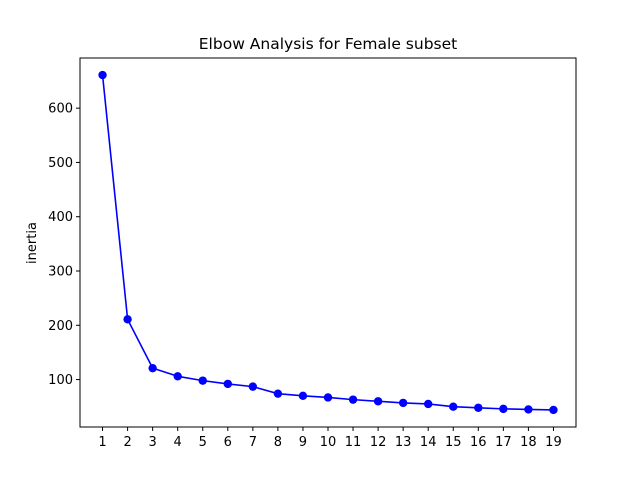  I want to click on x-tick-label-15: 15, so click(453, 442).